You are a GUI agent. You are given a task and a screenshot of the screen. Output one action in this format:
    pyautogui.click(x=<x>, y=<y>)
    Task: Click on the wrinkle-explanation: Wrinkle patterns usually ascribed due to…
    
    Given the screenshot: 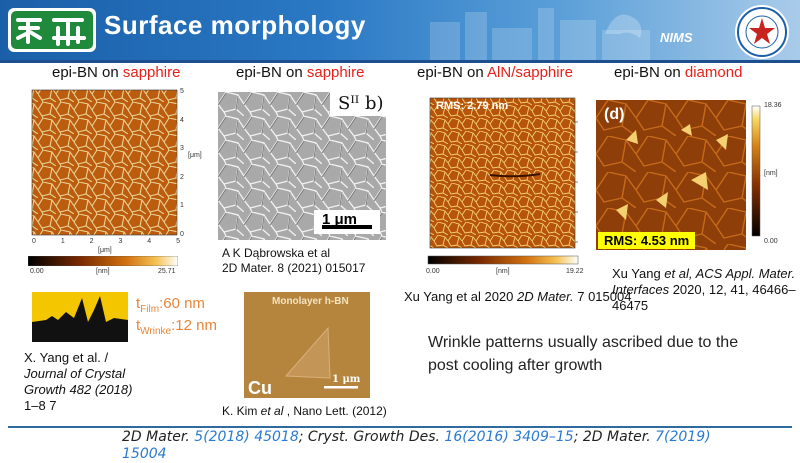 What is the action you would take?
    pyautogui.click(x=583, y=354)
    